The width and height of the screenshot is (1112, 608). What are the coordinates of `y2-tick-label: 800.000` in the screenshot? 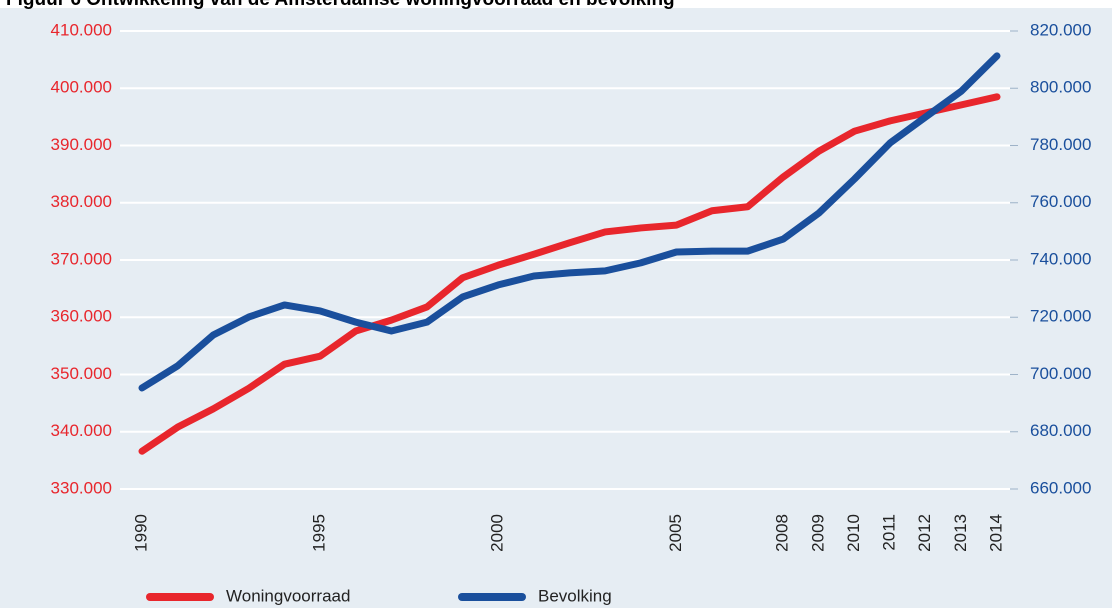 It's located at (1060, 87).